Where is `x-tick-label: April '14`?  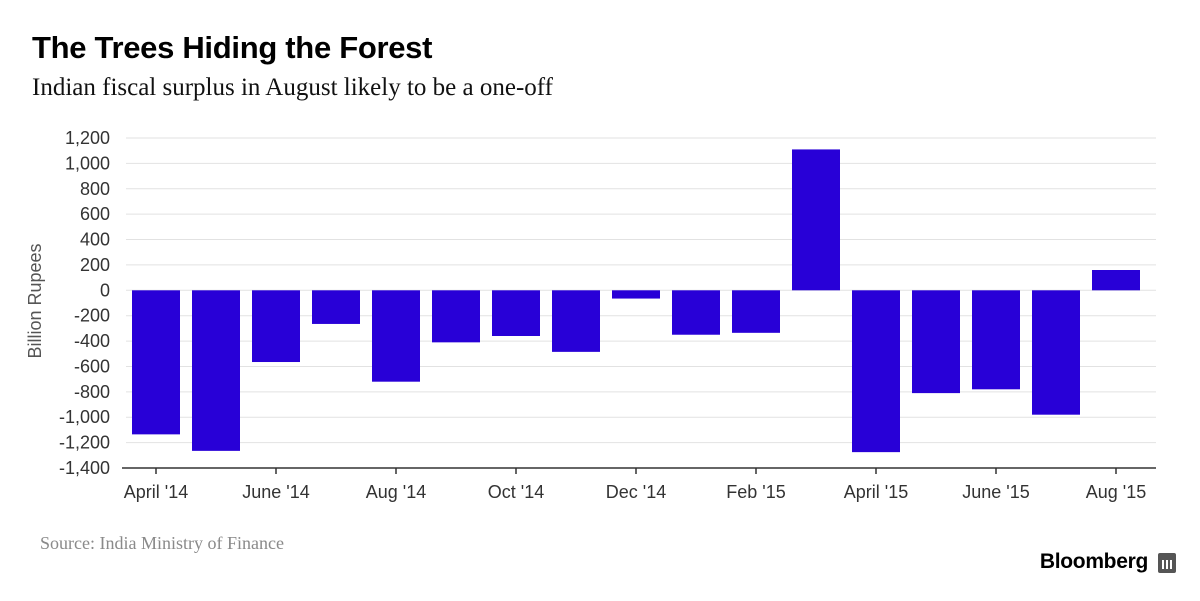 x-tick-label: April '14 is located at coordinates (156, 492).